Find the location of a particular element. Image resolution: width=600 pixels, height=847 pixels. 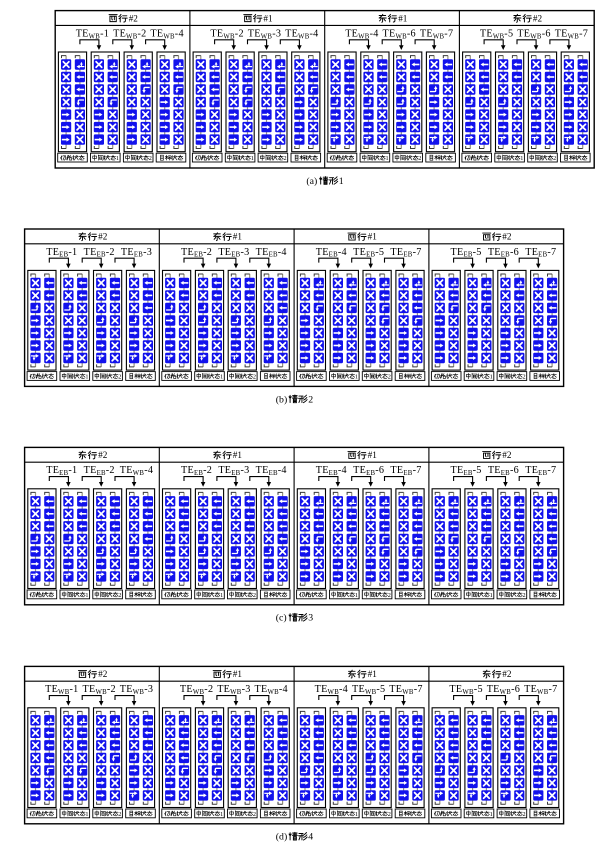

svg-text: (c) is located at coordinates (281, 618).